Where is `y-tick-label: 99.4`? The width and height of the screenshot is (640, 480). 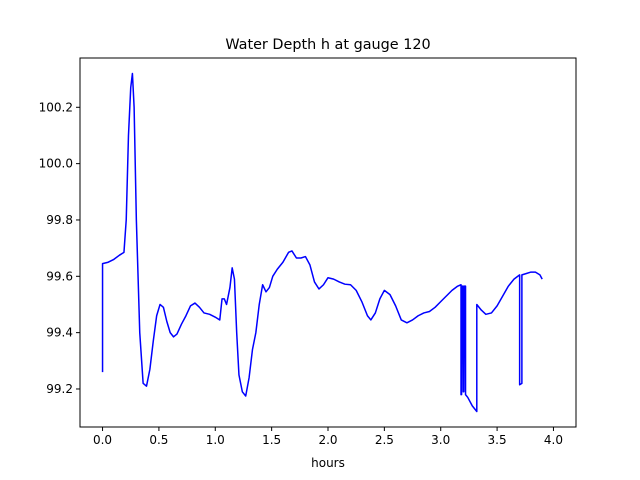
y-tick-label: 99.4 is located at coordinates (59, 333).